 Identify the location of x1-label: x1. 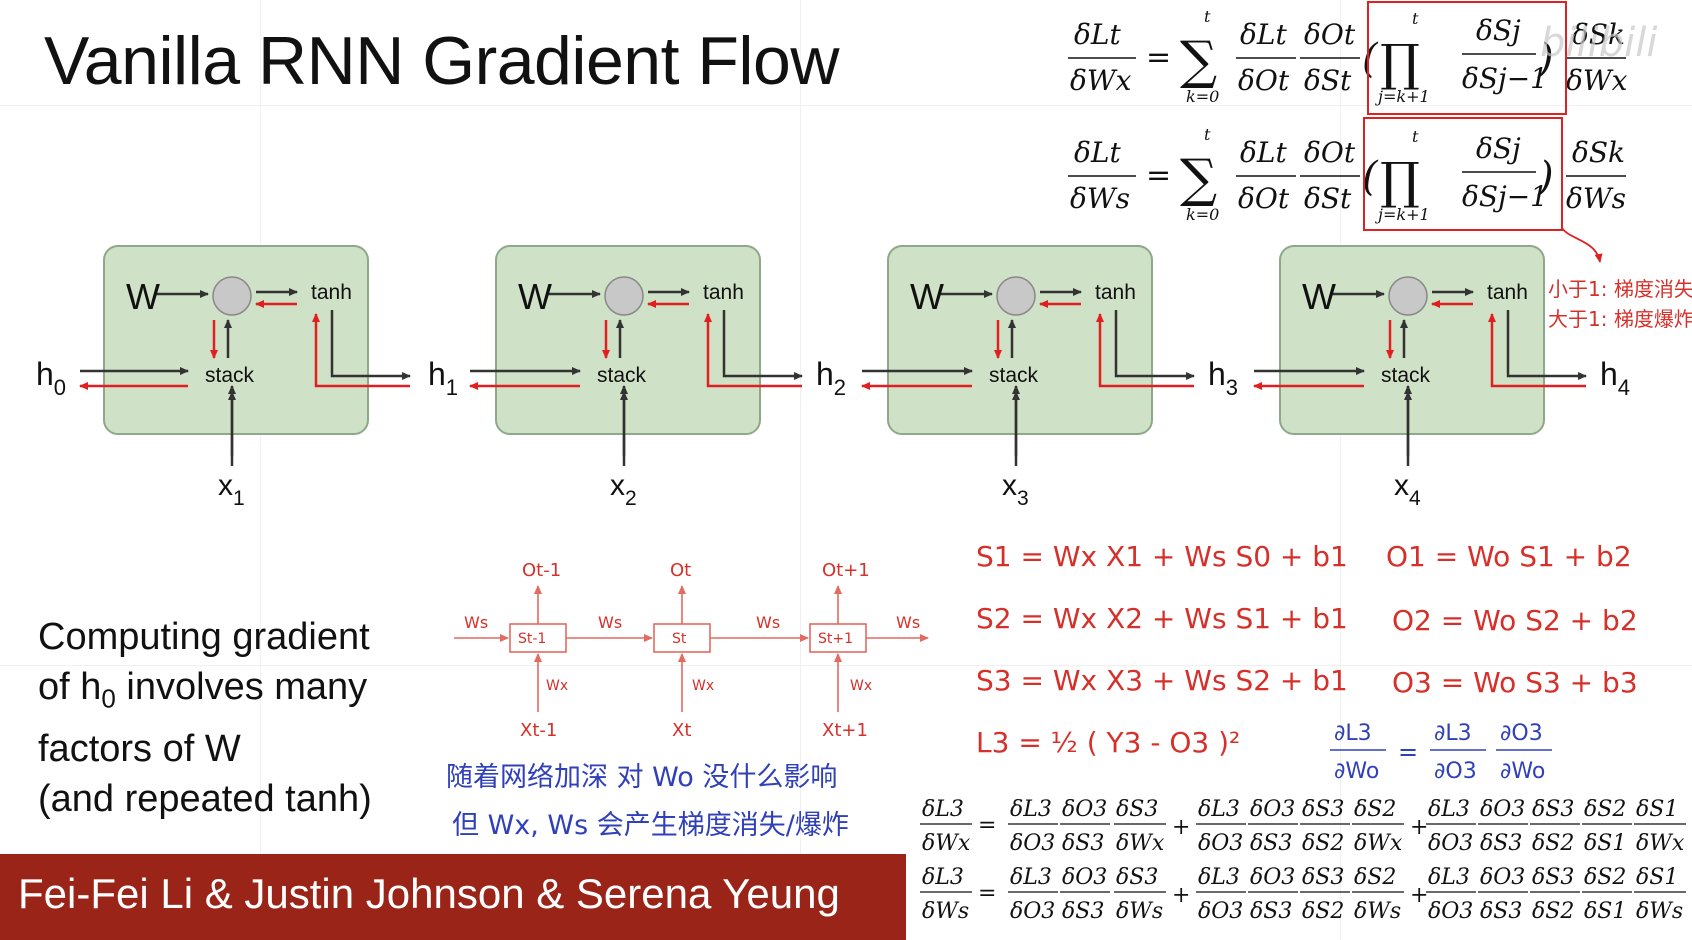
(231, 489).